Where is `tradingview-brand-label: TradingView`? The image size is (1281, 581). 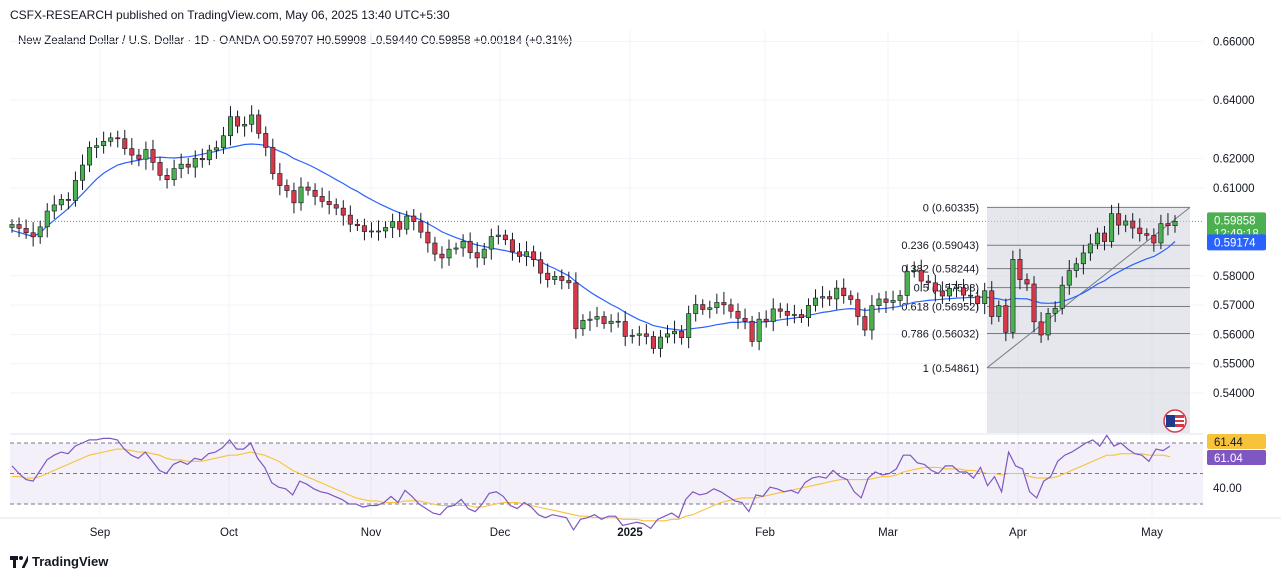
tradingview-brand-label: TradingView is located at coordinates (70, 561).